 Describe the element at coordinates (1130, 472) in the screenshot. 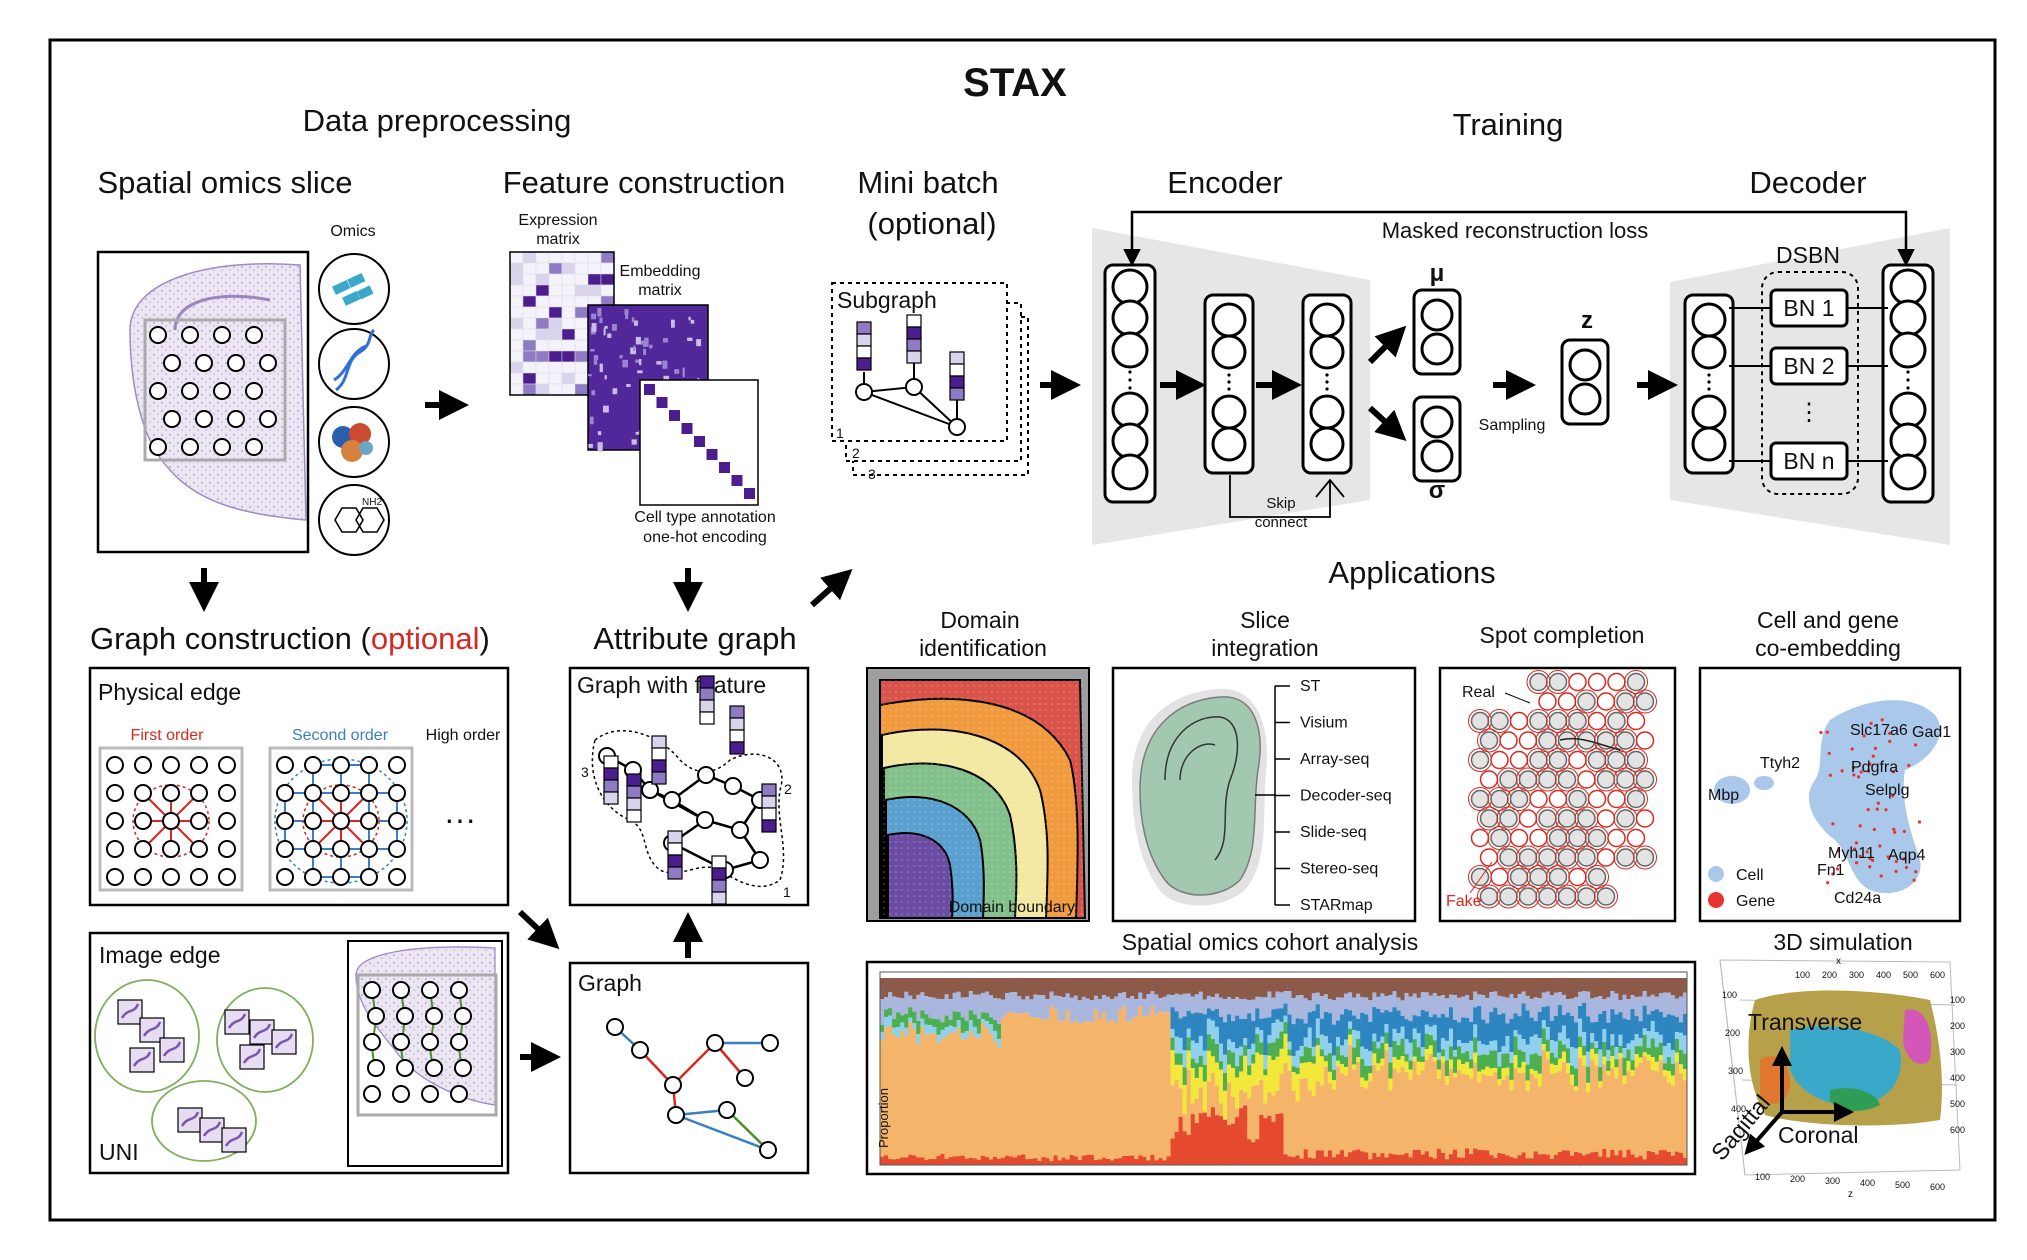

I see `neuron` at that location.